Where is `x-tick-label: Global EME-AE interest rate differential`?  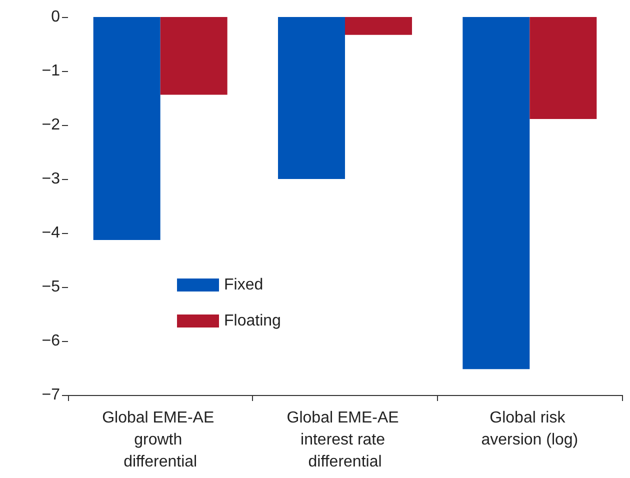 x-tick-label: Global EME-AE interest rate differential is located at coordinates (345, 440).